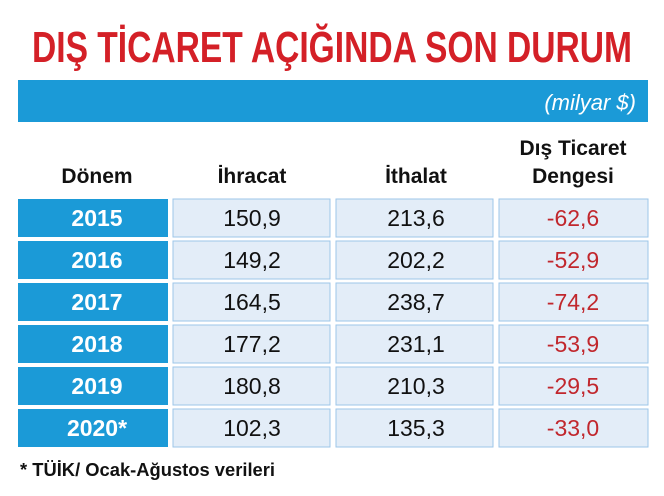 This screenshot has width=664, height=496. I want to click on cell-value: 210,3, so click(416, 386).